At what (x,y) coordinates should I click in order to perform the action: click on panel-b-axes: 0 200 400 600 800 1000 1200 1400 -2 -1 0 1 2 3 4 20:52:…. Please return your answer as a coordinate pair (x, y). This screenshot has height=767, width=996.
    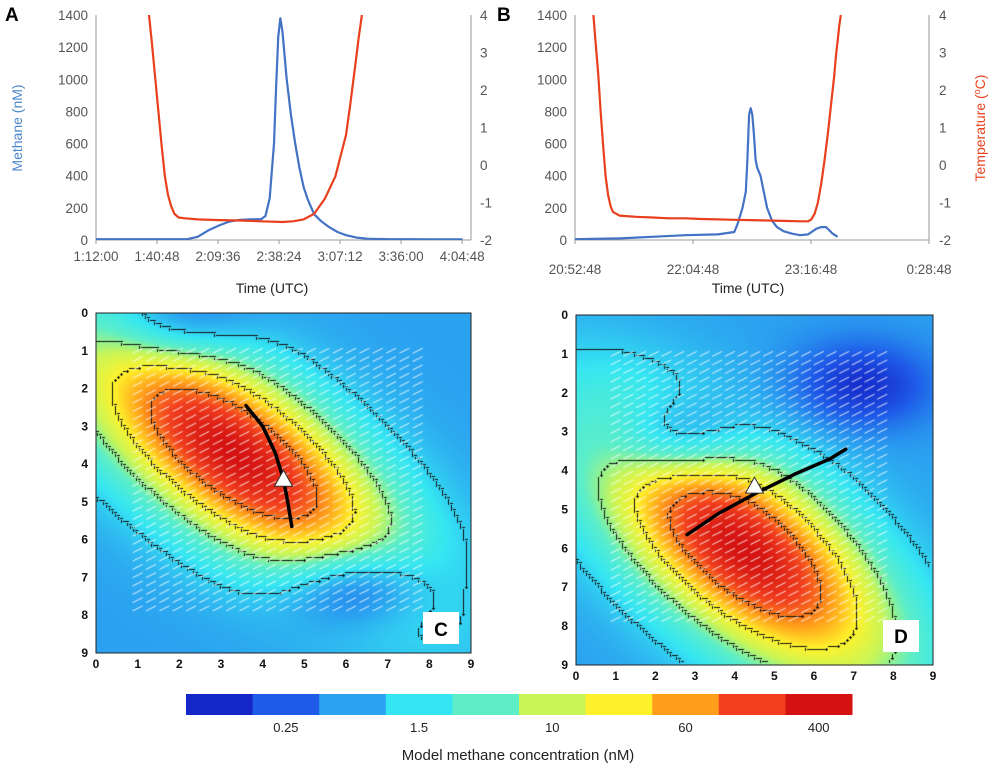
    Looking at the image, I should click on (744, 142).